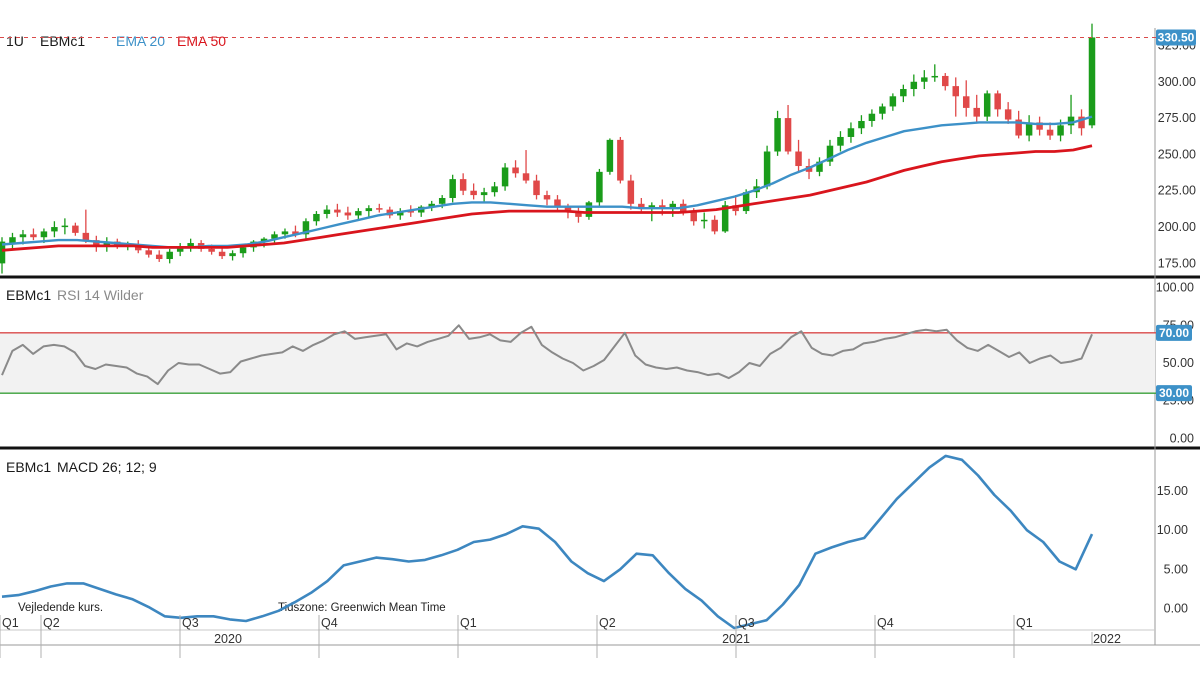  What do you see at coordinates (1177, 191) in the screenshot?
I see `price-tick-label: 225.00` at bounding box center [1177, 191].